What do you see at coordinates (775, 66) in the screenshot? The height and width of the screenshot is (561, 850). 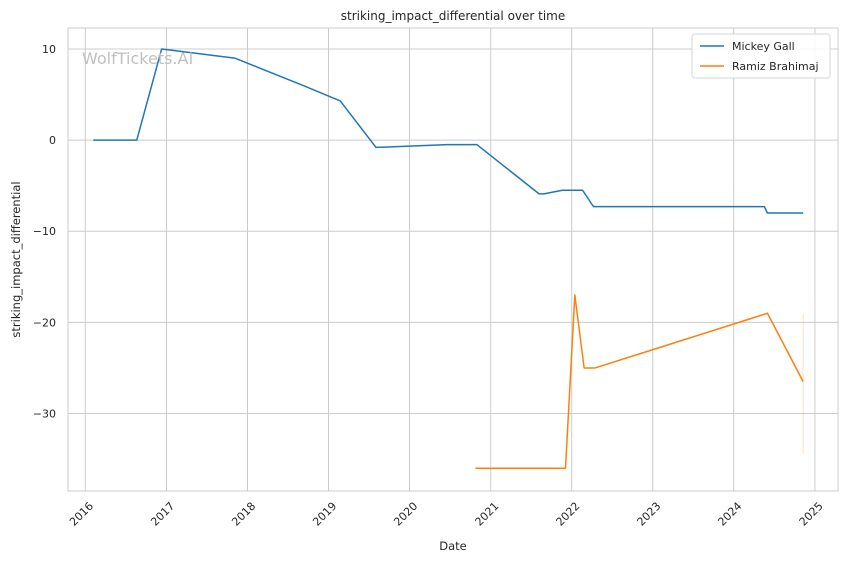 I see `legend-label: Ramiz Brahimaj` at bounding box center [775, 66].